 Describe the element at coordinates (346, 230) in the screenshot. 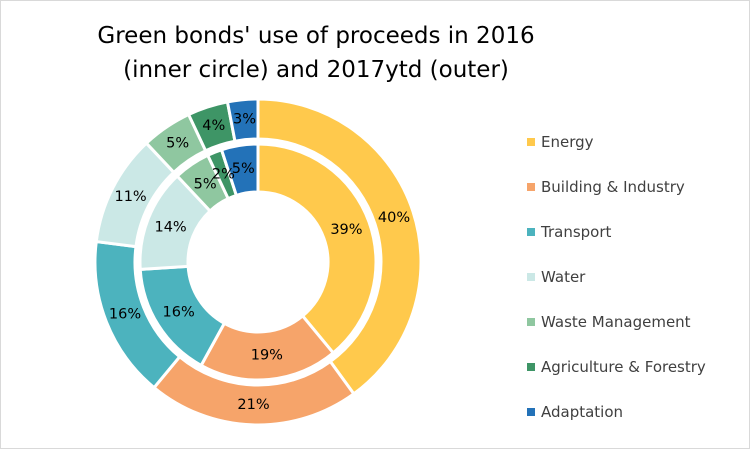

I see `label-inner-energy: 39%` at that location.